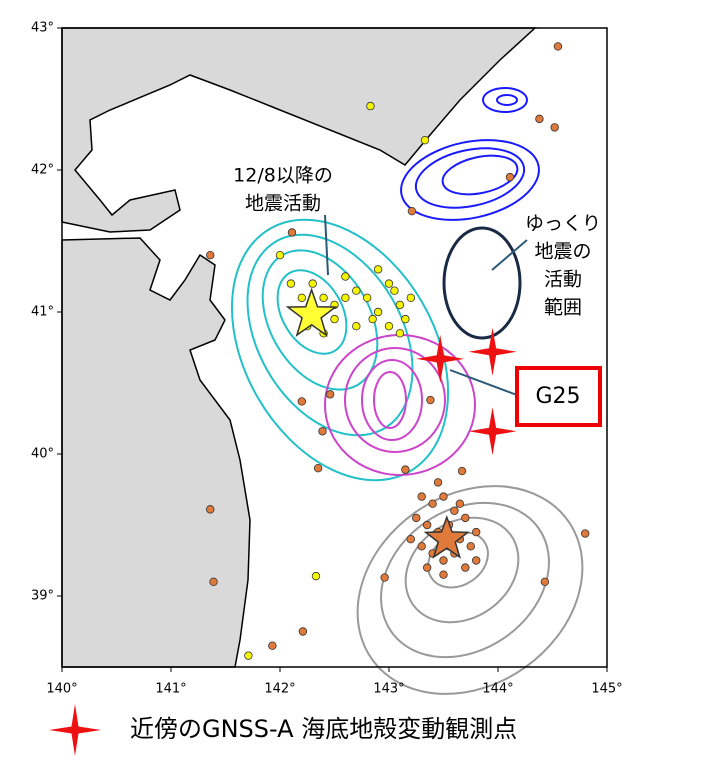  Describe the element at coordinates (42, 454) in the screenshot. I see `y-tick-label: 40°` at that location.